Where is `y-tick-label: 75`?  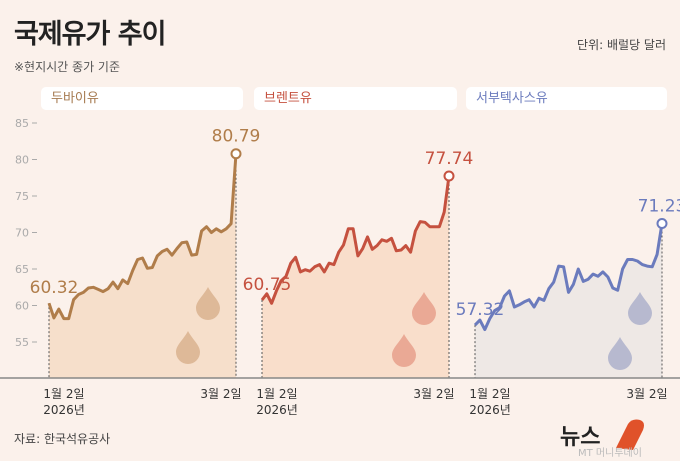 y-tick-label: 75 is located at coordinates (22, 196).